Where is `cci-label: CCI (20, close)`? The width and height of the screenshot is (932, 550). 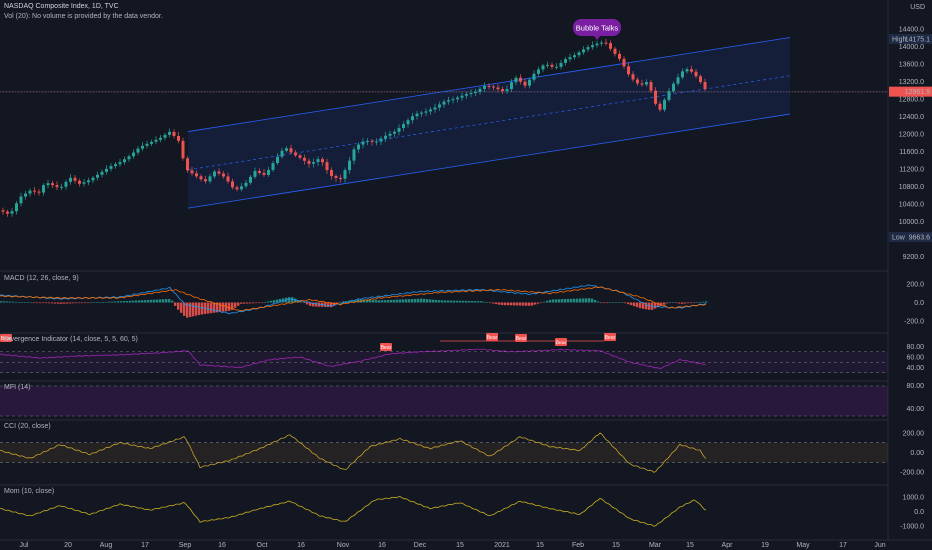
cci-label: CCI (20, close) is located at coordinates (27, 426).